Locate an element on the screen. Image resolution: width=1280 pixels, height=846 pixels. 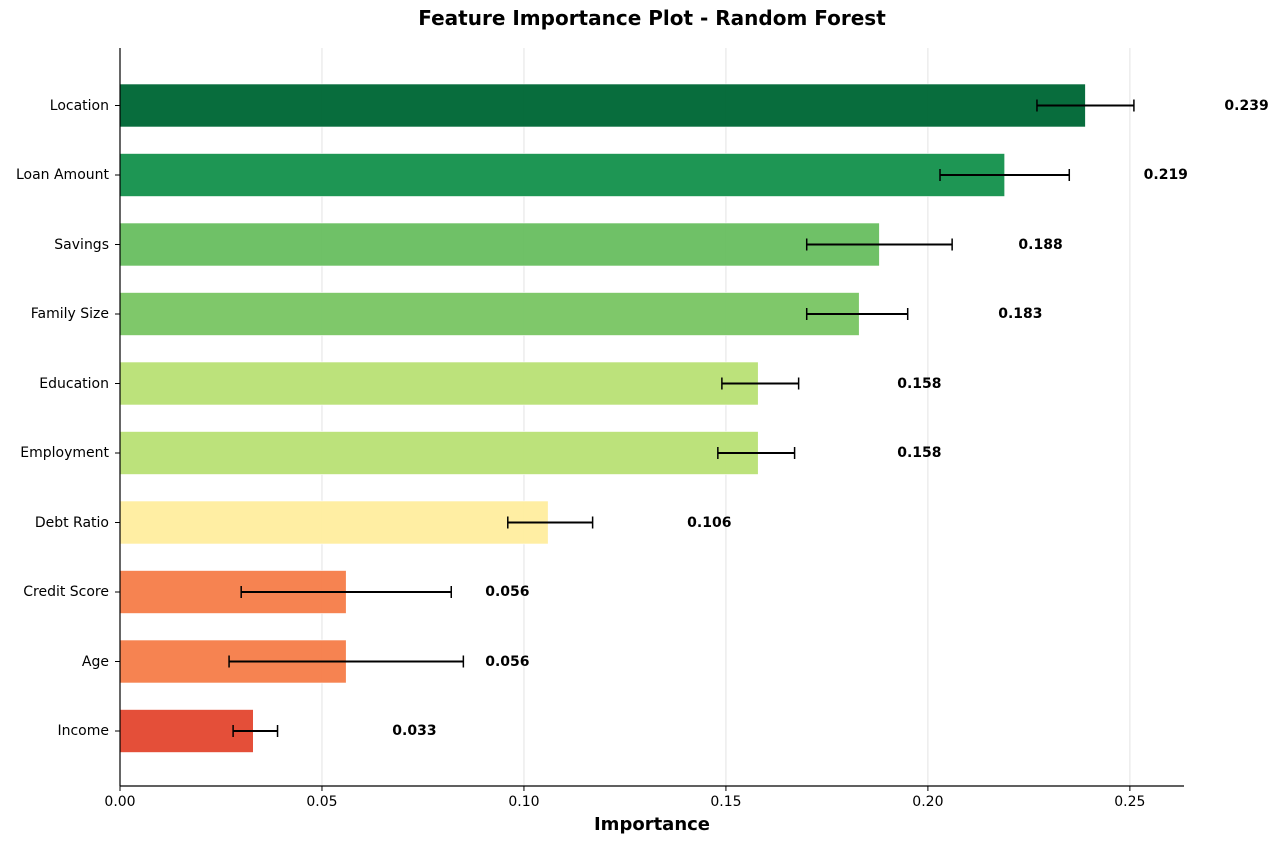
value-label: 0.106 is located at coordinates (709, 522).